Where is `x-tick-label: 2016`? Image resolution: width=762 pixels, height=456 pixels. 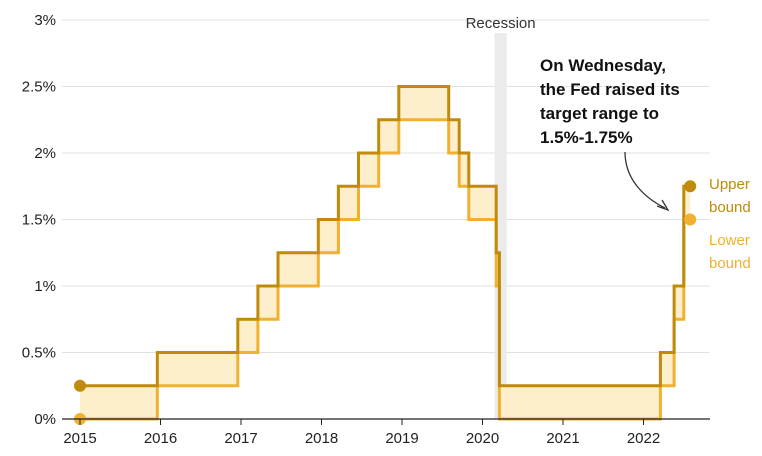 x-tick-label: 2016 is located at coordinates (160, 438).